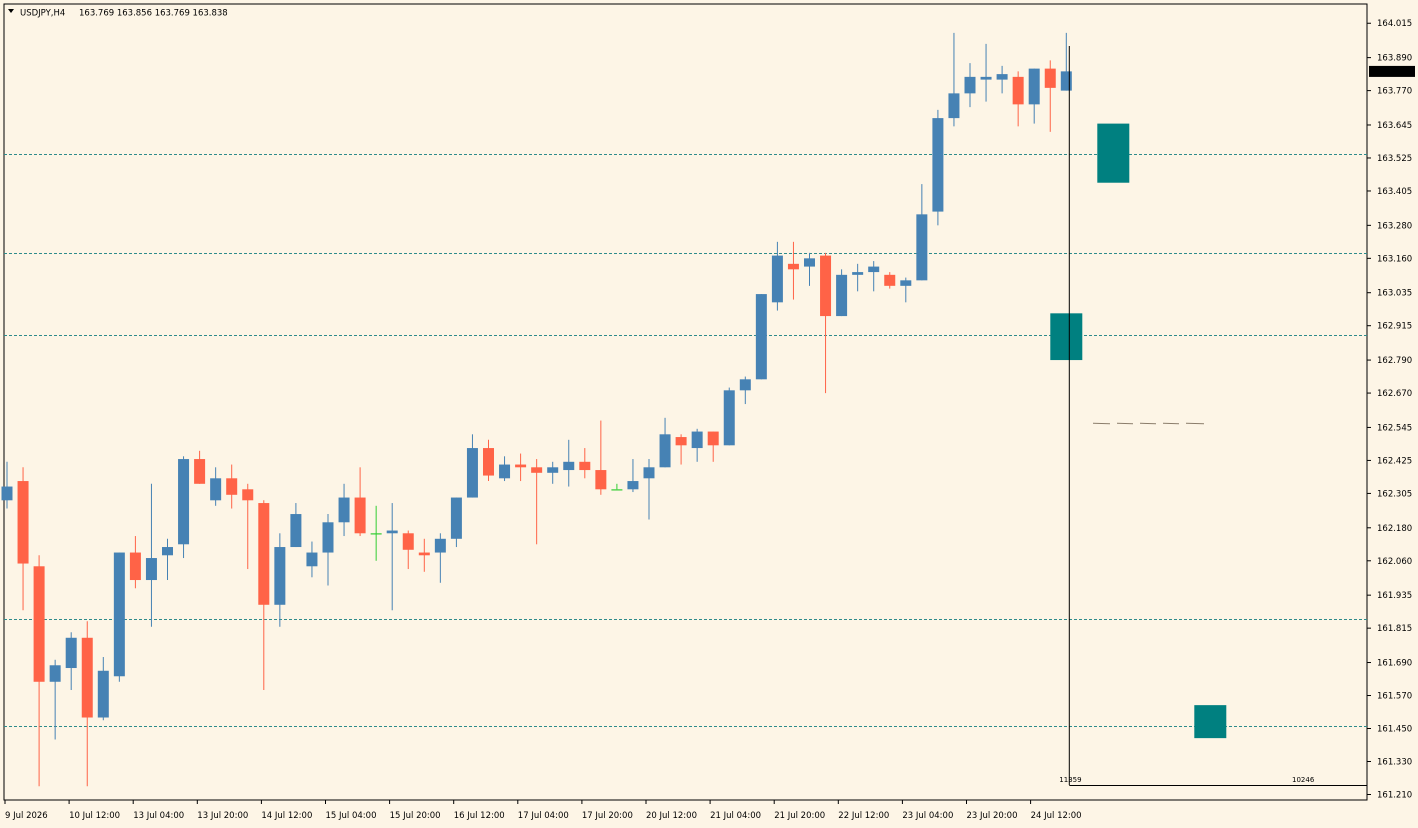 The height and width of the screenshot is (828, 1418). What do you see at coordinates (735, 816) in the screenshot?
I see `x-tick-label: 21 Jul 04:00` at bounding box center [735, 816].